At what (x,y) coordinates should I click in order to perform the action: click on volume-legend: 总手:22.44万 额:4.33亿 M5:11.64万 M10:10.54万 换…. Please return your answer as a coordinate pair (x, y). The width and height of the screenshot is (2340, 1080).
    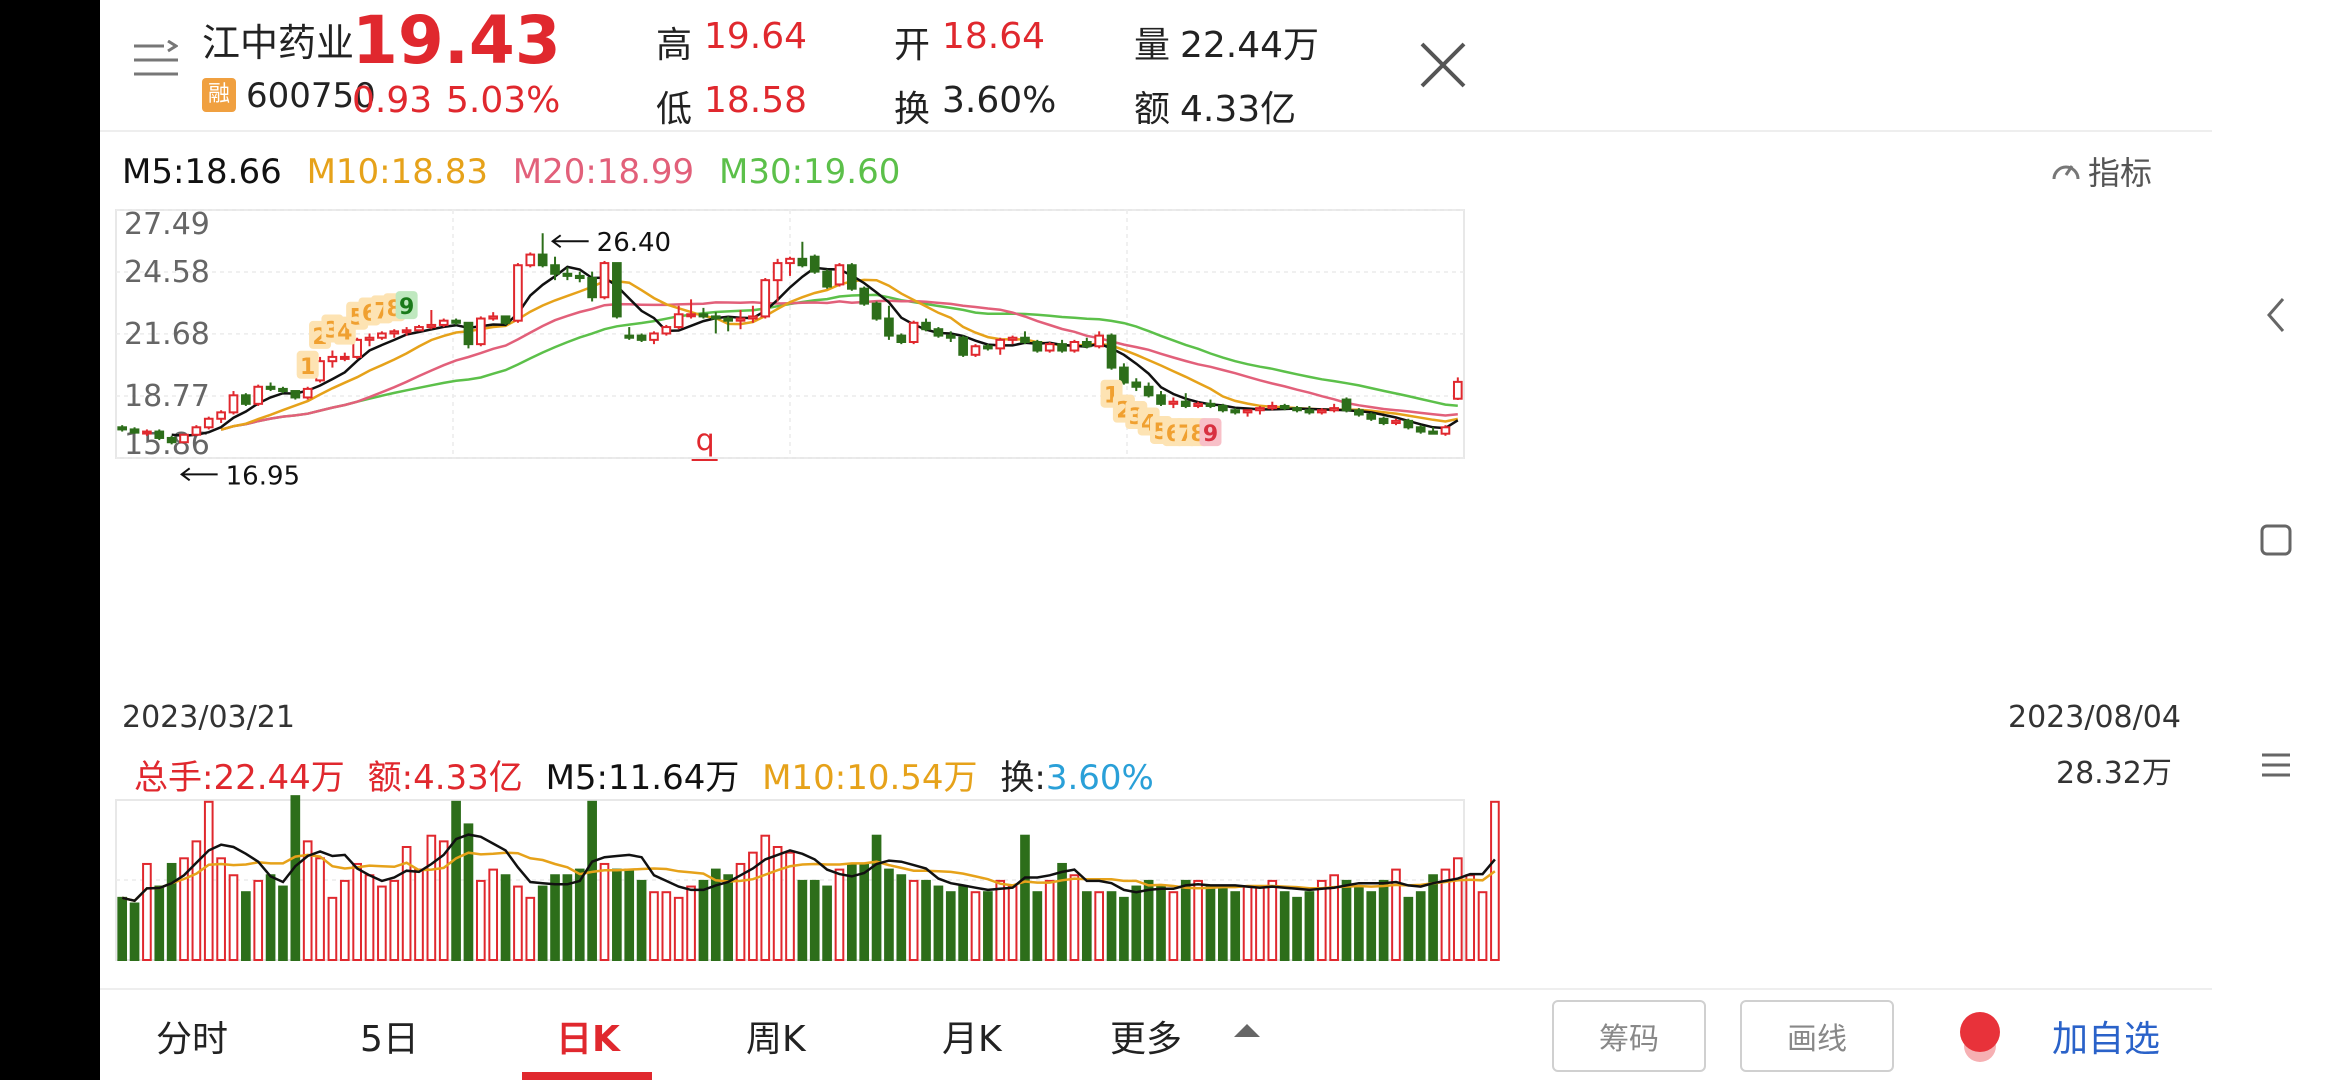
    Looking at the image, I should click on (644, 774).